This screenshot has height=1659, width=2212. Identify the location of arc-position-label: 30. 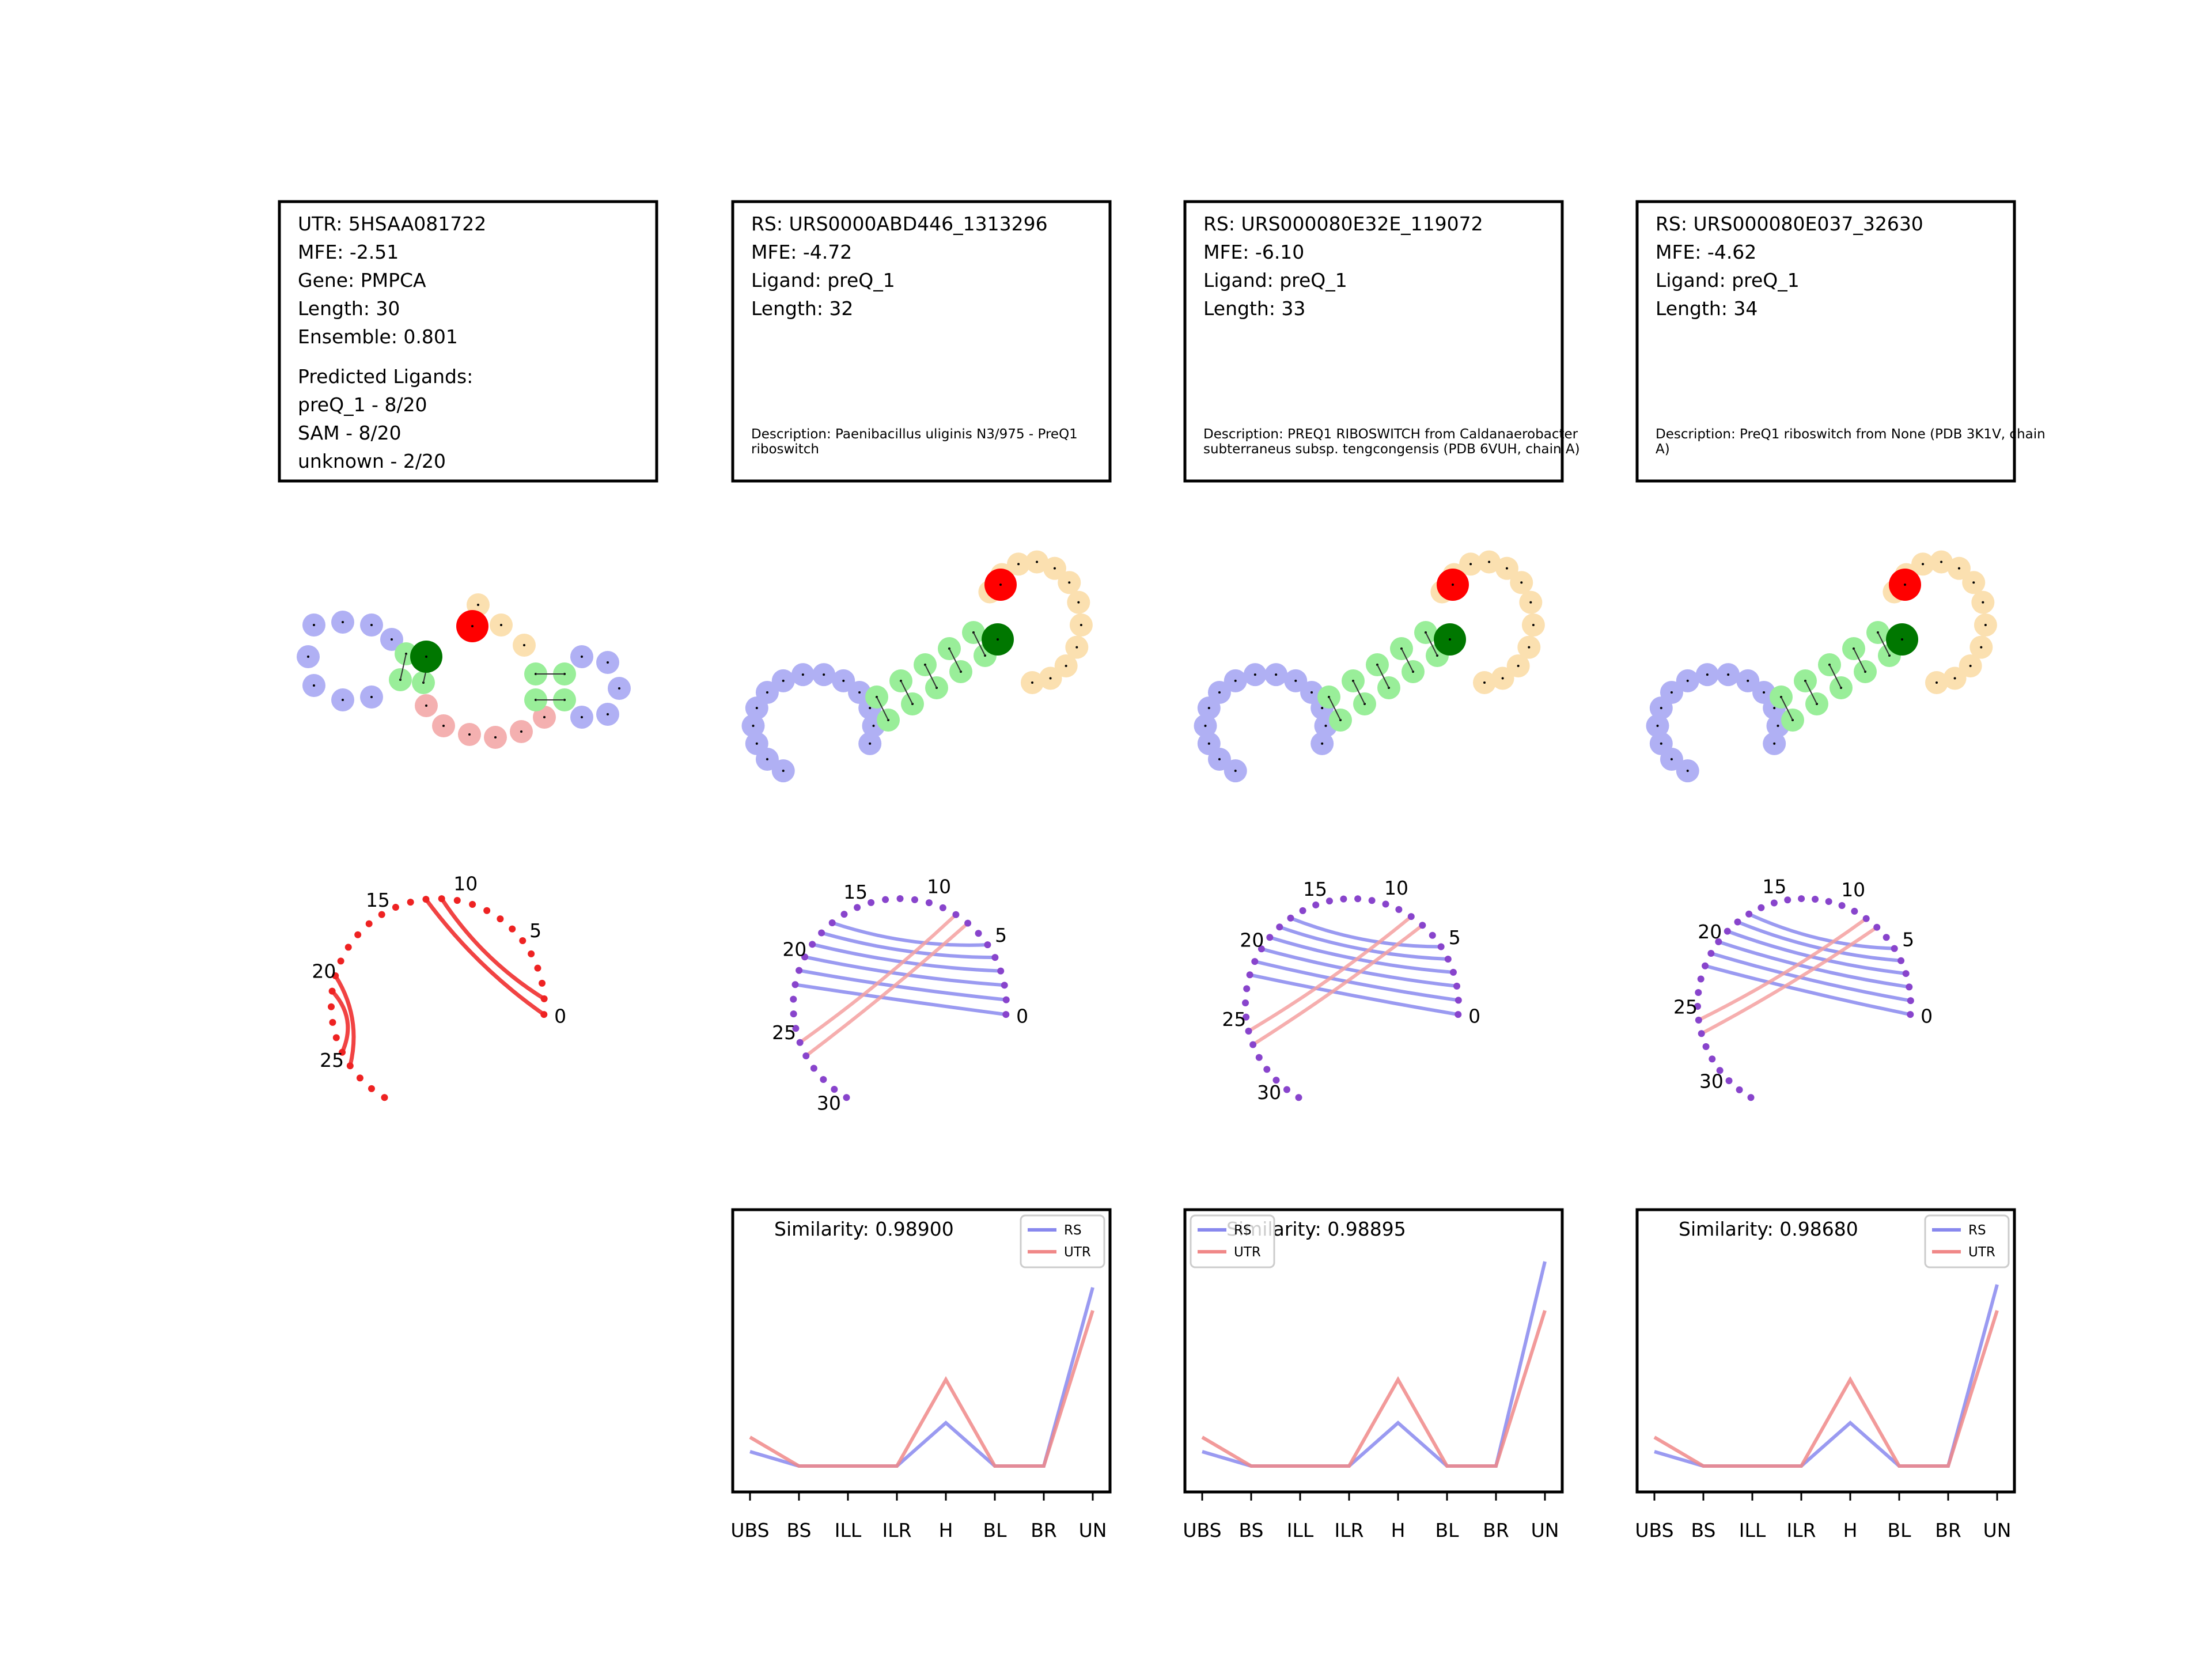
(1711, 1081).